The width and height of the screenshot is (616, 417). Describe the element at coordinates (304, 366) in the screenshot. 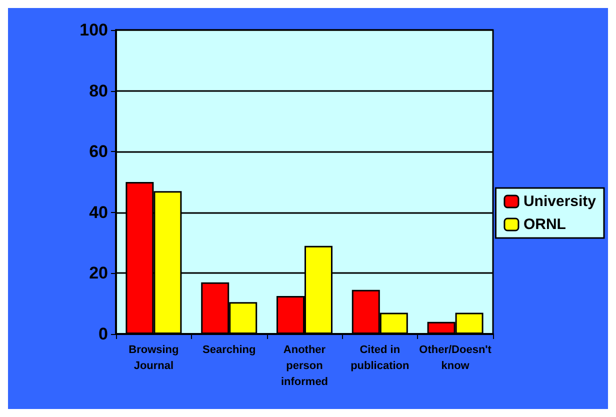

I see `x-tick-label: Another person informed` at that location.